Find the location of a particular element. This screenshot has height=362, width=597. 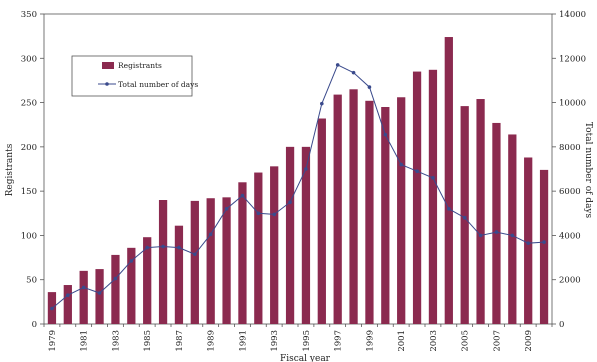

point-1985 is located at coordinates (147, 247).